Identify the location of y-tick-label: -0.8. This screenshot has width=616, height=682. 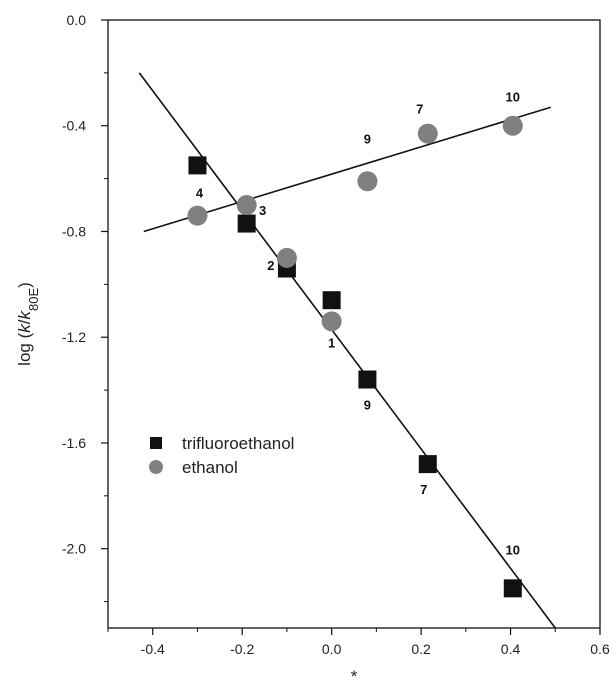
(74, 231).